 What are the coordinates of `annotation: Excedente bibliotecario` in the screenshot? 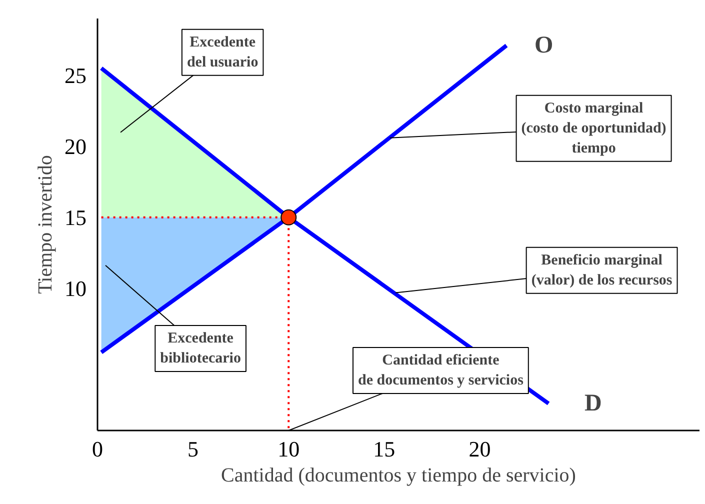 It's located at (200, 348).